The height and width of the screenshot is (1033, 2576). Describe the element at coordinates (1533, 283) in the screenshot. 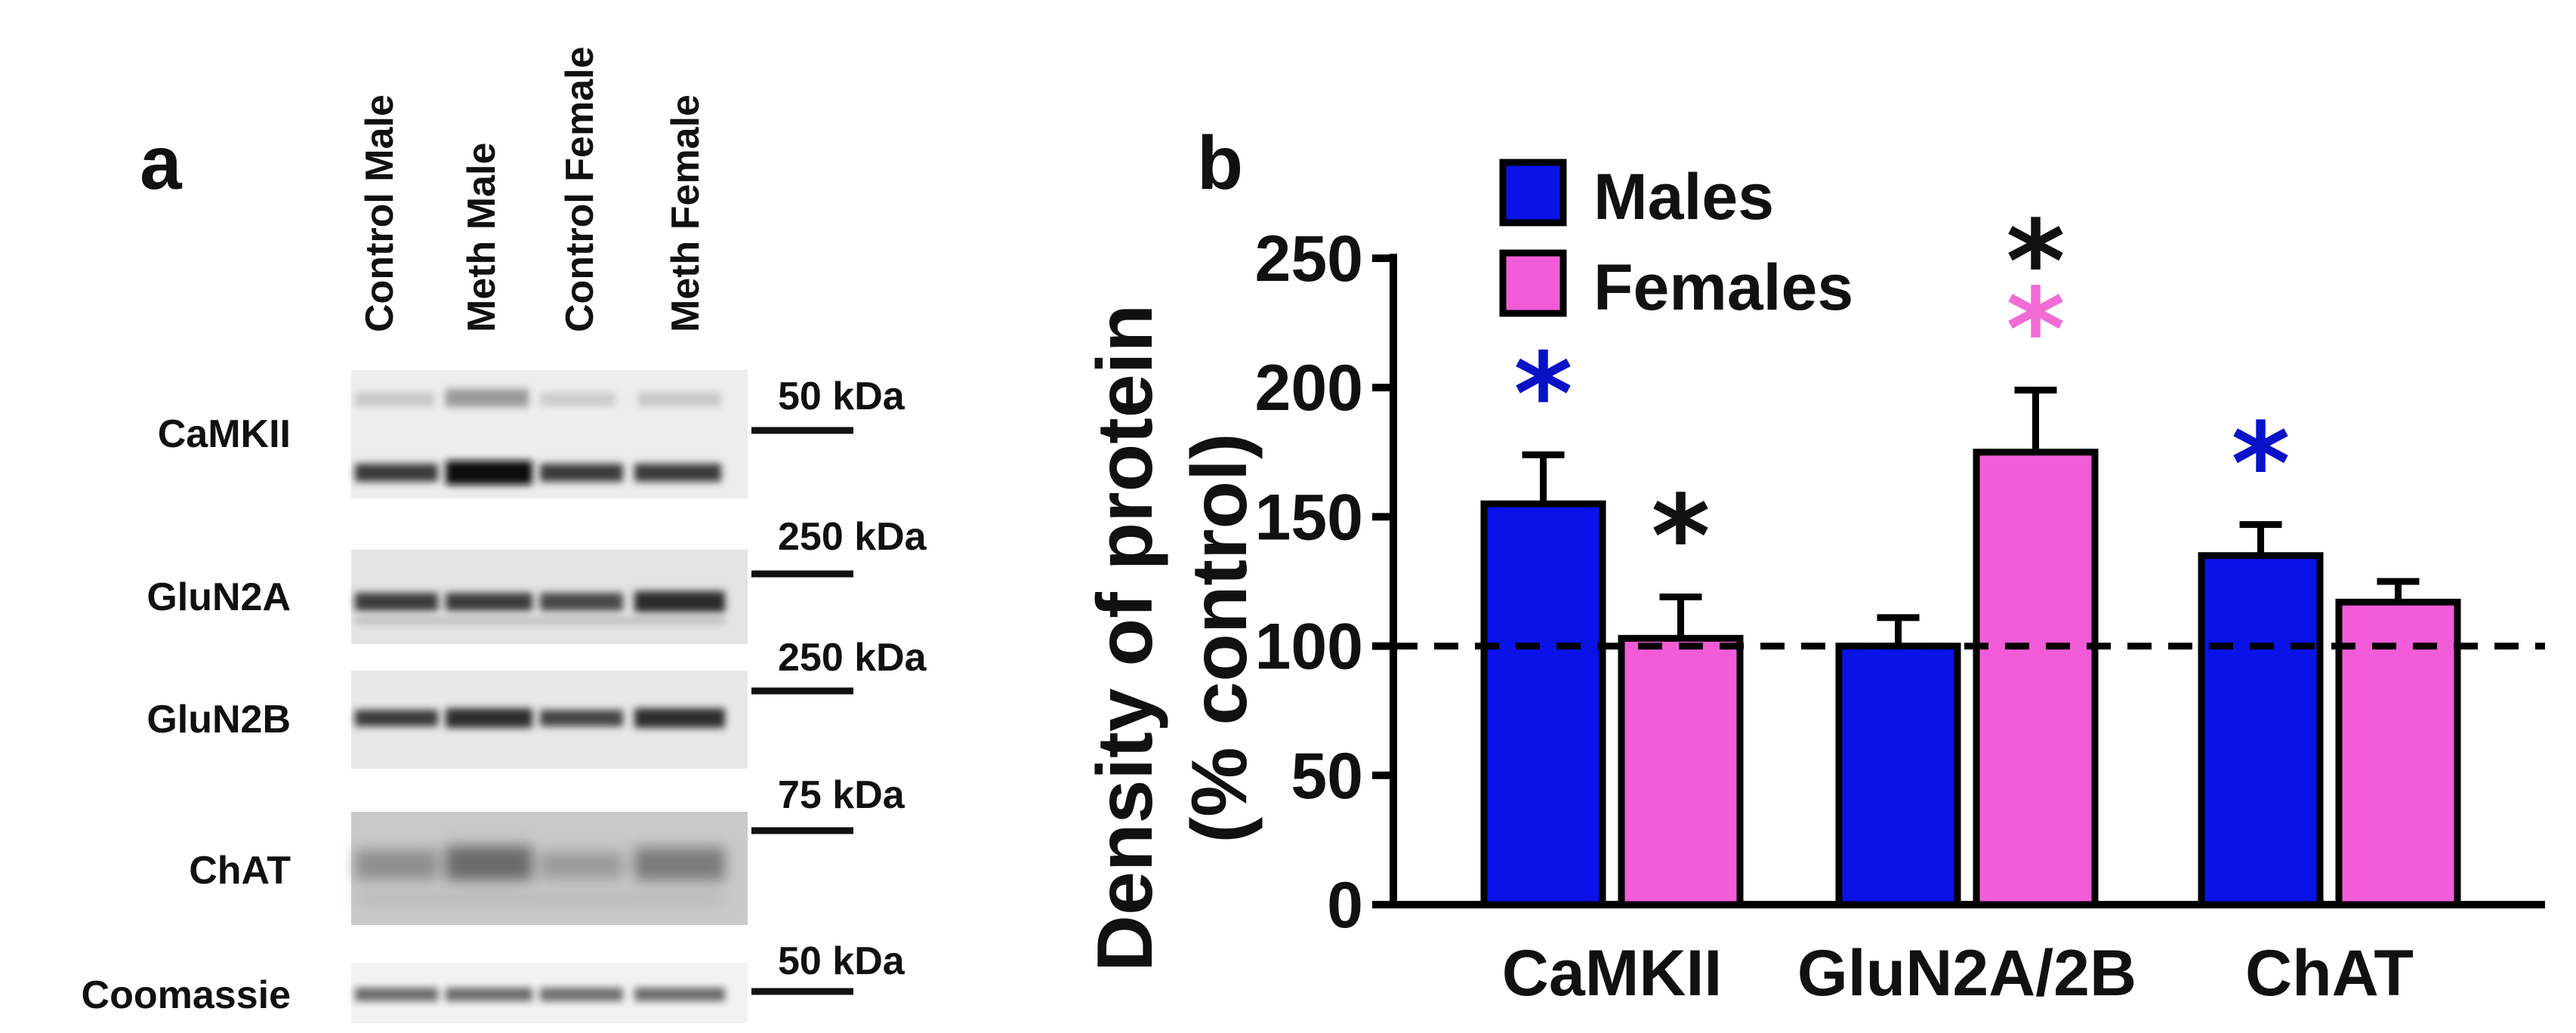

I see `legend-swatch-females` at that location.